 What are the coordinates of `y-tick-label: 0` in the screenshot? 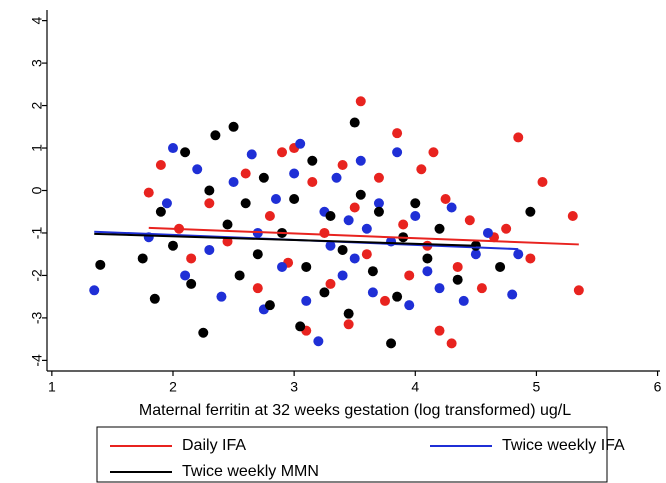 It's located at (37, 190).